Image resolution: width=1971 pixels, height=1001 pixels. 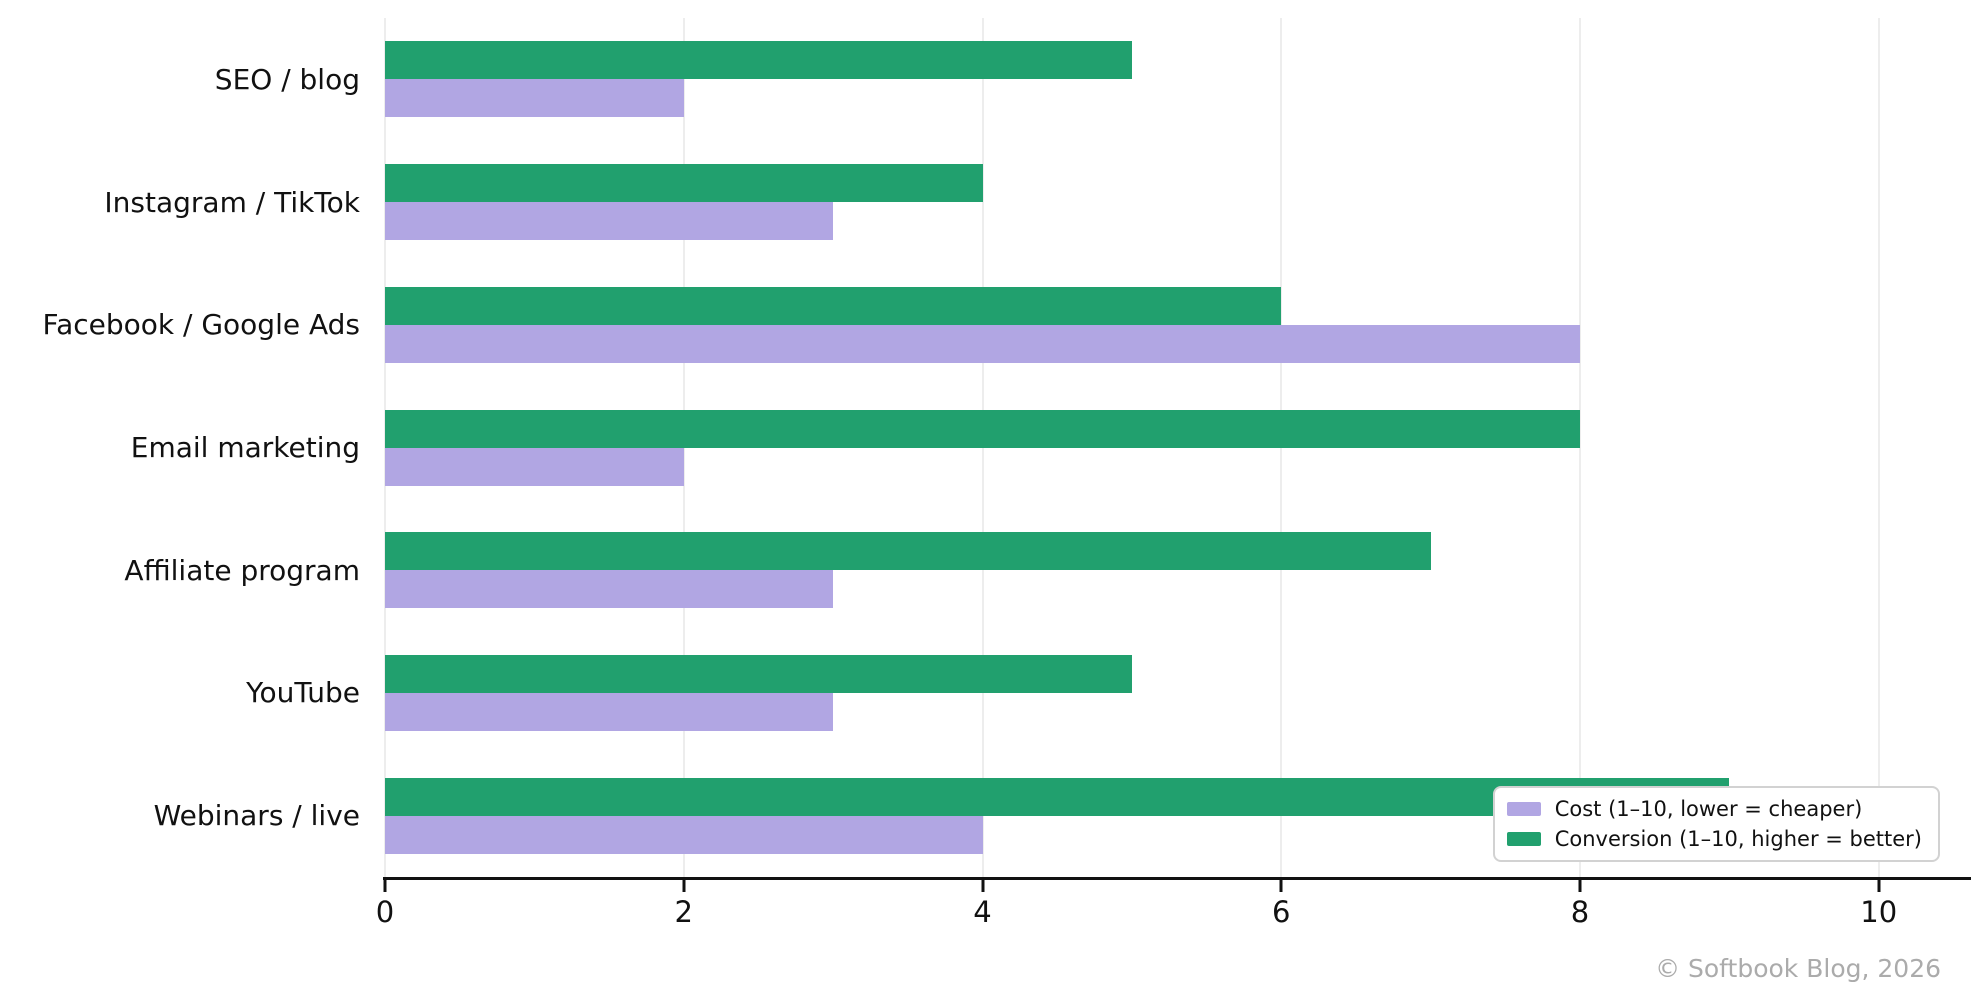 I want to click on y-tick-label: YouTube, so click(x=303, y=693).